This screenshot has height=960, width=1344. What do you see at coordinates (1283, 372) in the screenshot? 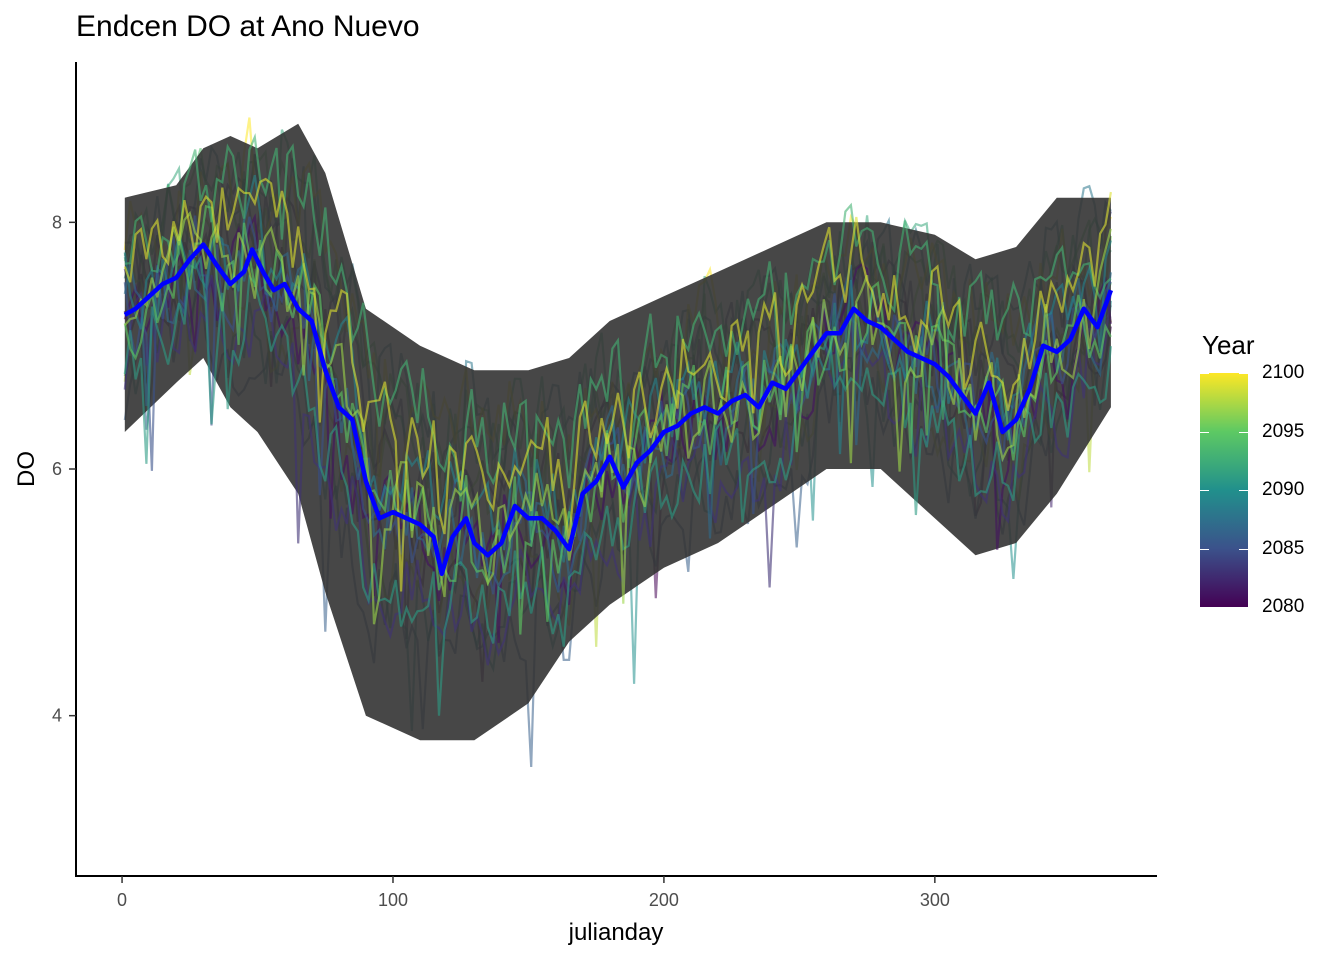
I see `legend-tick-label: 2100` at bounding box center [1283, 372].